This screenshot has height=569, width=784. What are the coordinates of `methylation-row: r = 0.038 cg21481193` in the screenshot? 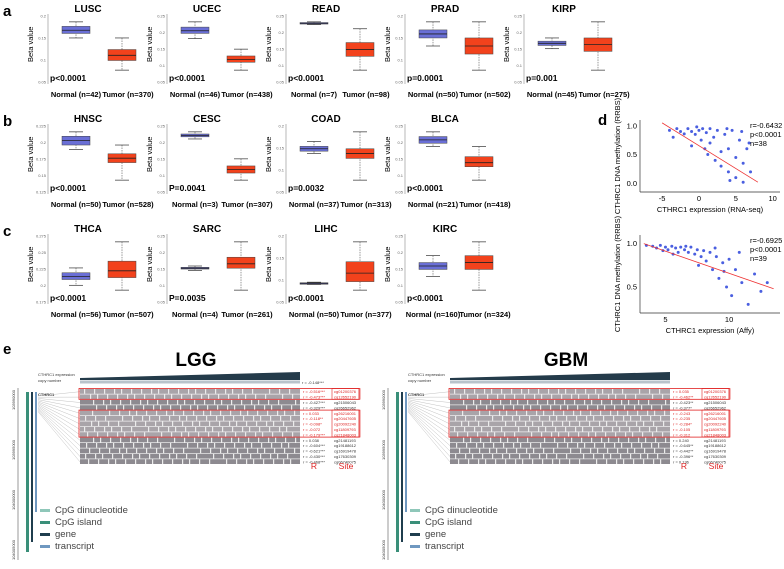 It's located at (197, 424).